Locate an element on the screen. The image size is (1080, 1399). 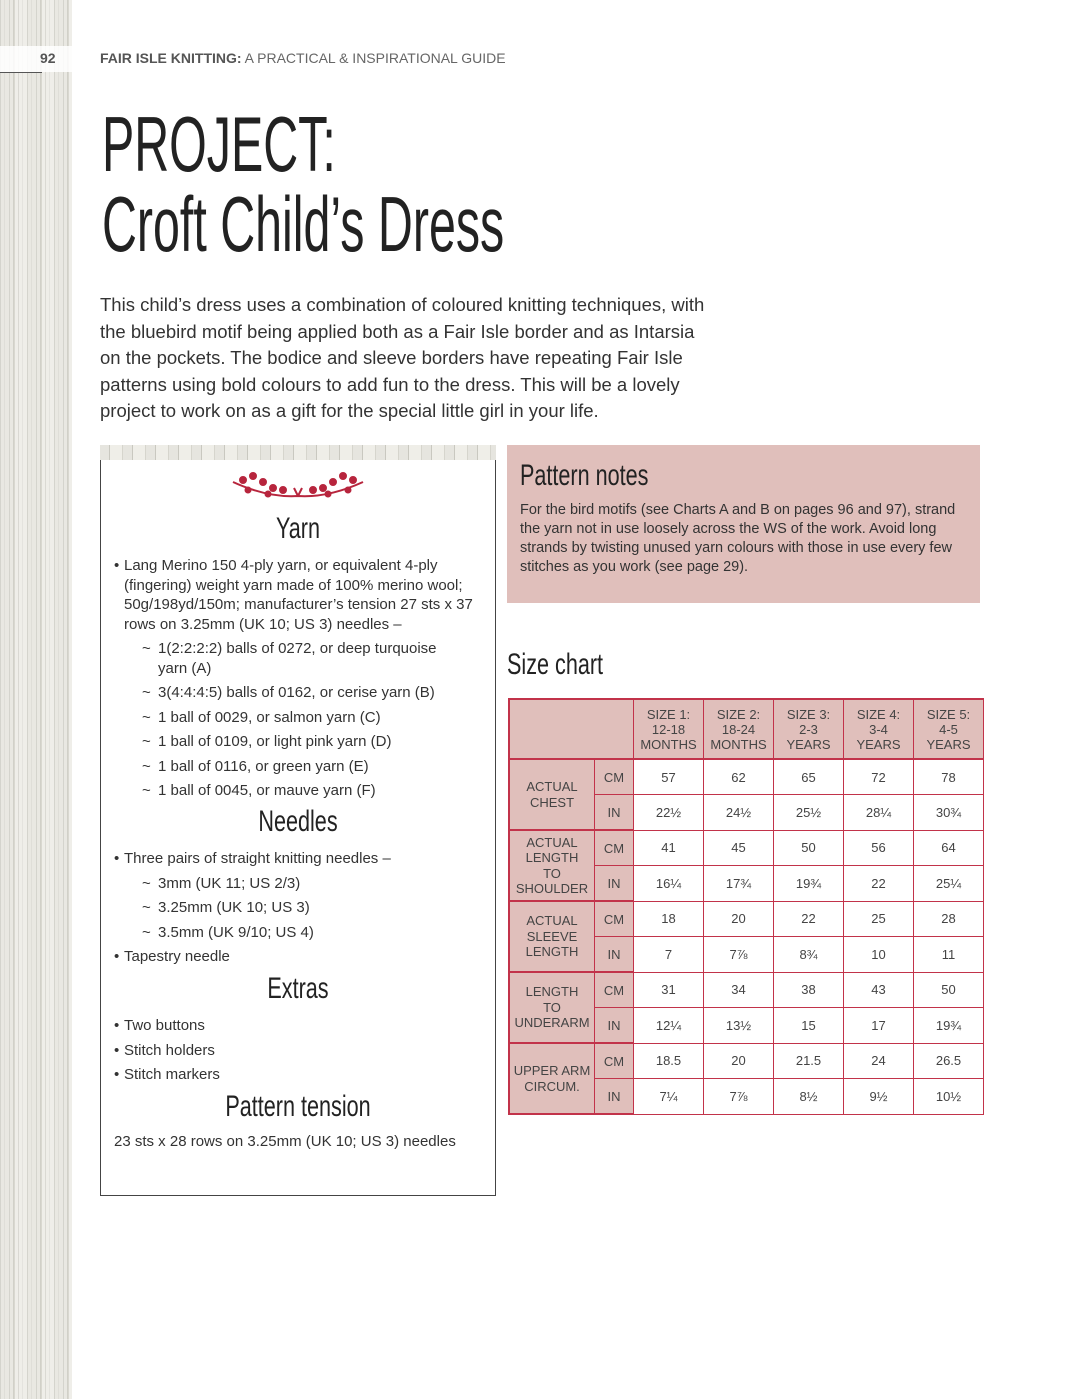
wood-texture-strip is located at coordinates (36, 699).